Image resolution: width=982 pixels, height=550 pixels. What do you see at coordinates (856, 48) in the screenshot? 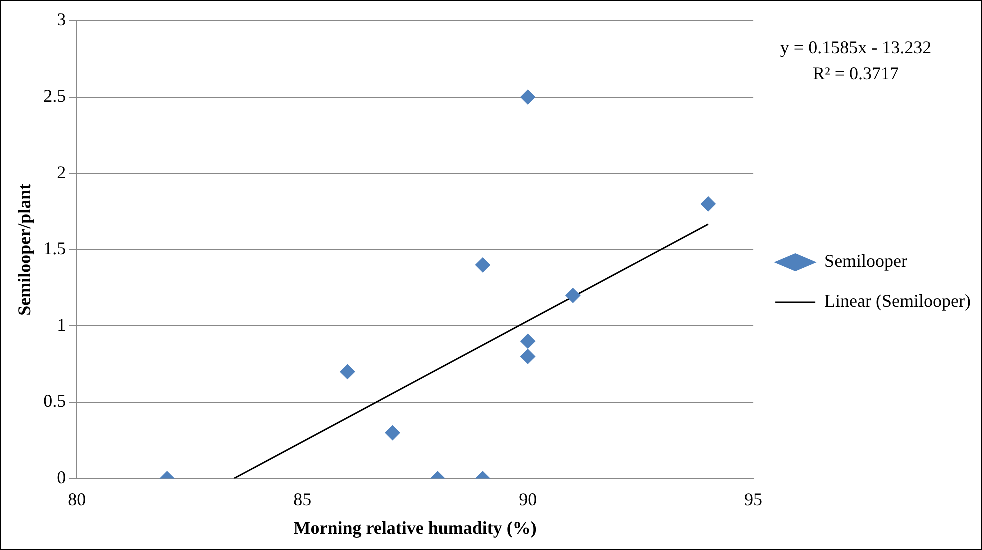
I see `text: y = 0.1585x - 13.232` at bounding box center [856, 48].